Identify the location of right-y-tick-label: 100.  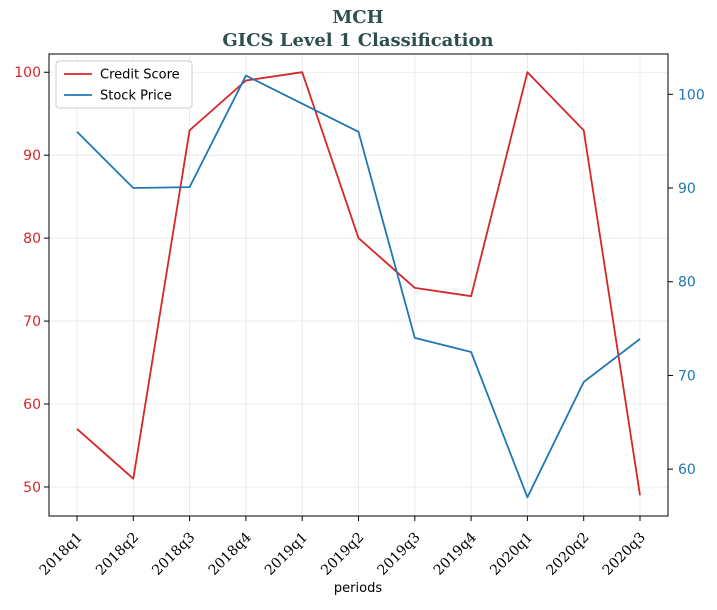
(691, 95).